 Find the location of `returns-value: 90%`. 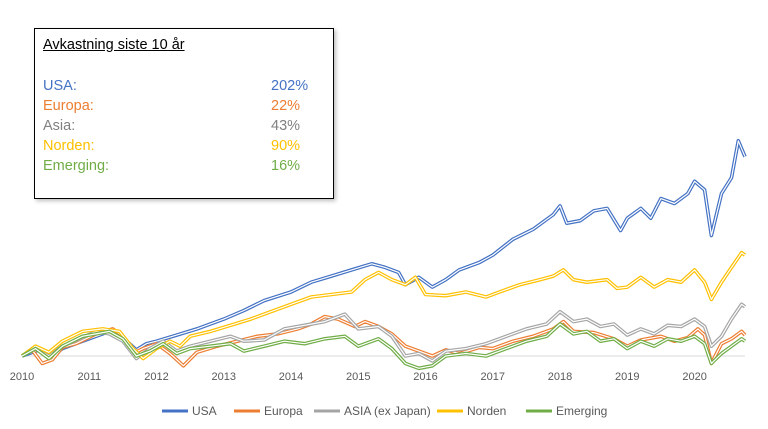

returns-value: 90% is located at coordinates (286, 146).